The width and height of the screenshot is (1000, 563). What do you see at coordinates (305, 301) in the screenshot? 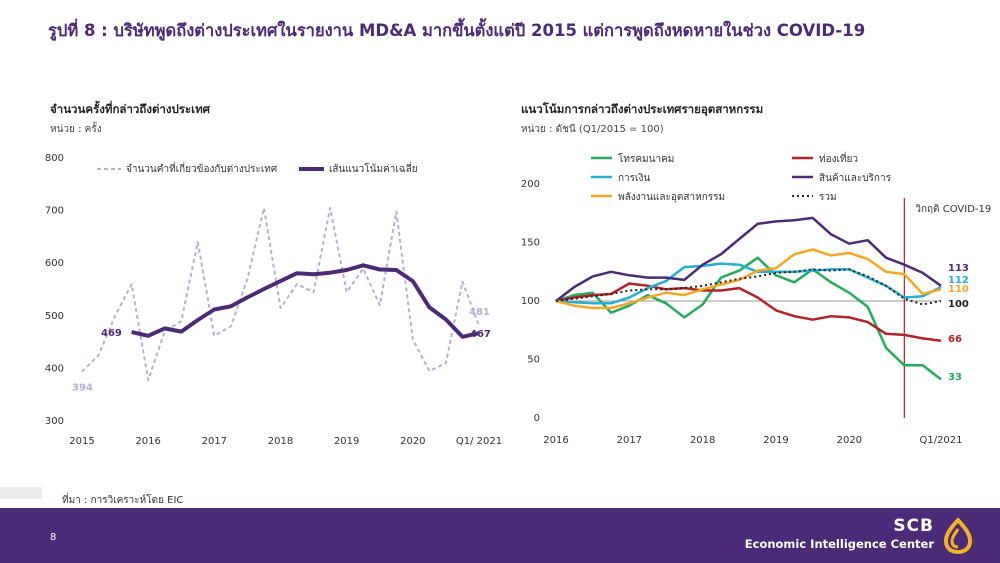
I see `trend-average-line` at bounding box center [305, 301].